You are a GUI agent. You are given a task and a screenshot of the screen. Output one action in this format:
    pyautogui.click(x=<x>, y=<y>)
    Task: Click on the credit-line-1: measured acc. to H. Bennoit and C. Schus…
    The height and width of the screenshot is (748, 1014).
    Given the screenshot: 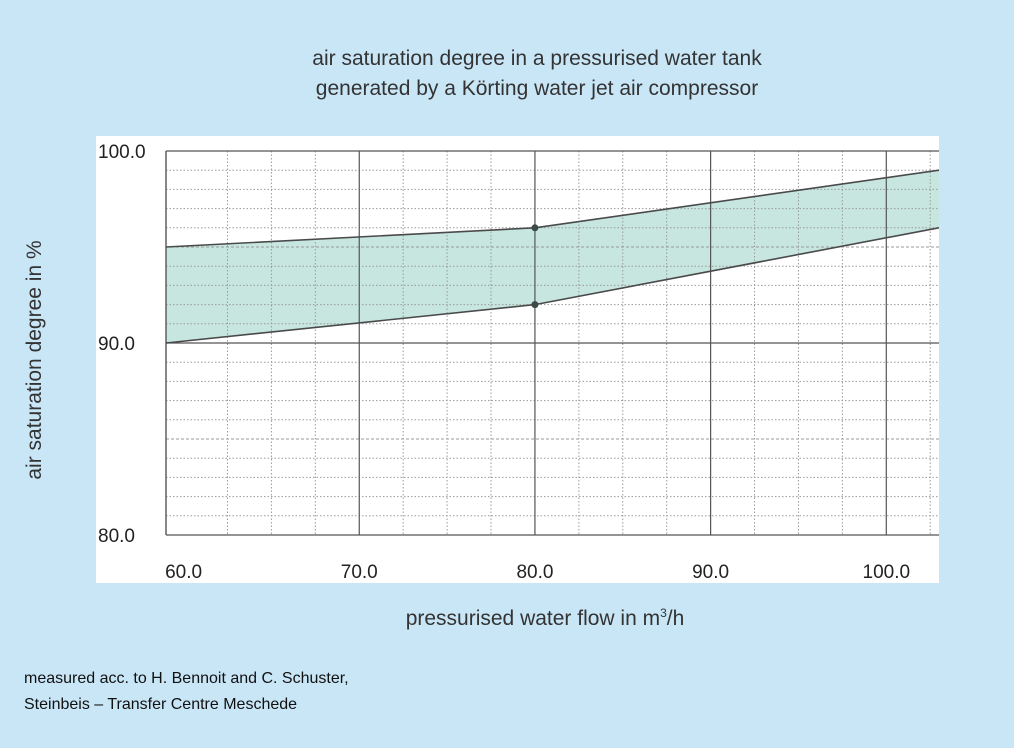 What is the action you would take?
    pyautogui.click(x=186, y=678)
    